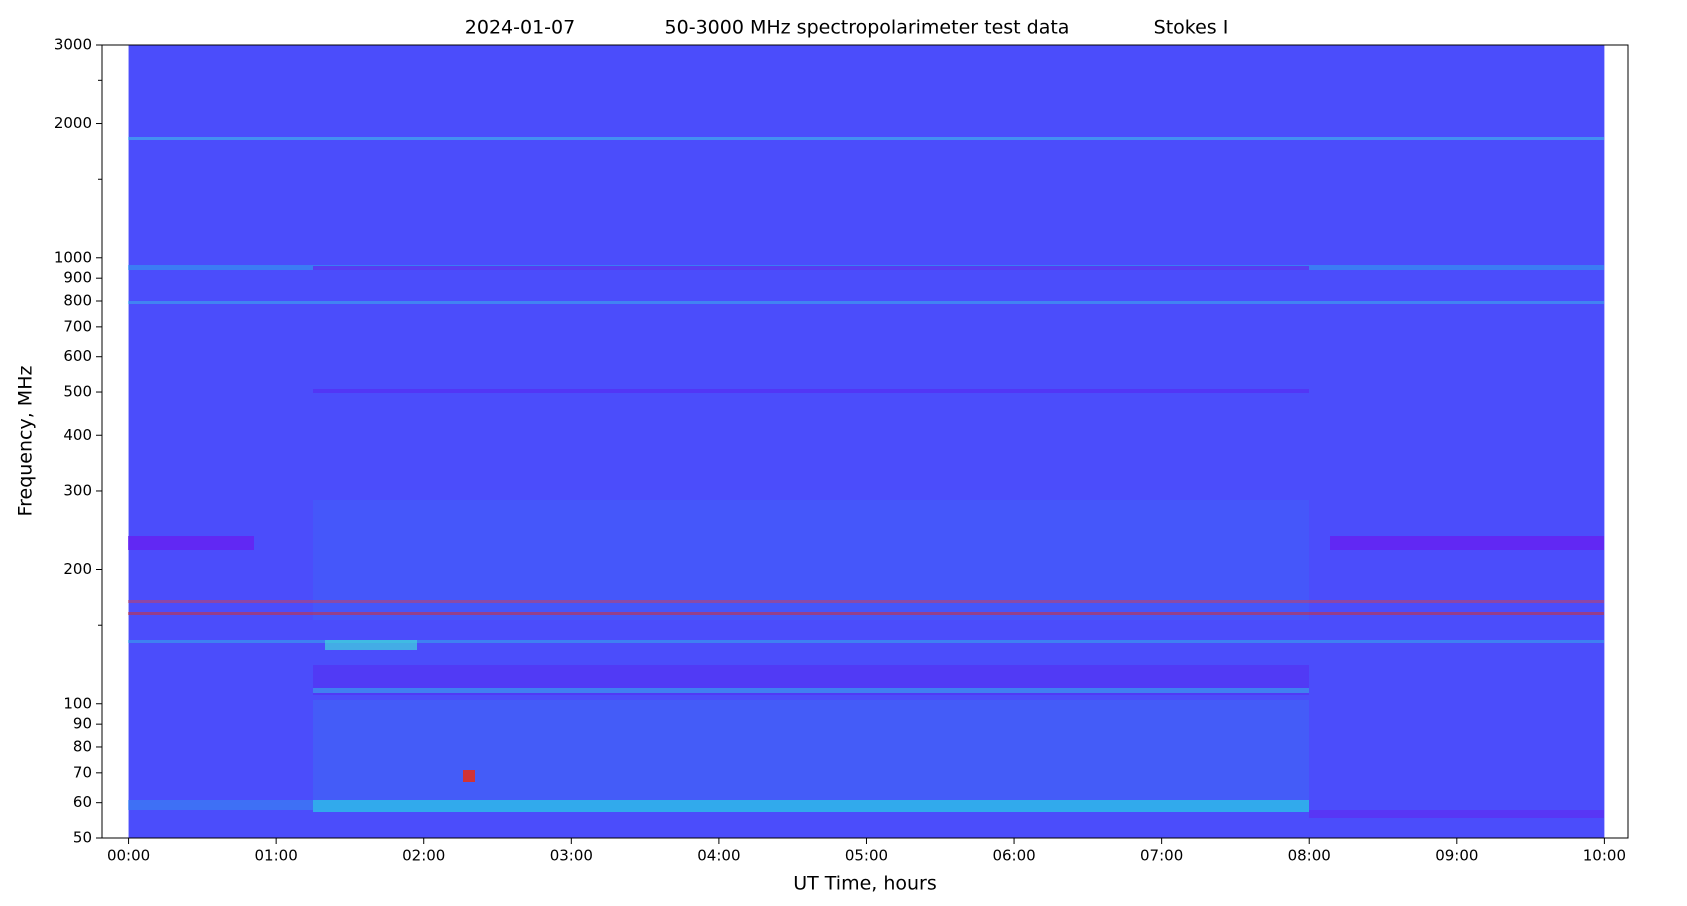 Image resolution: width=1687 pixels, height=906 pixels. I want to click on chart-title: Stokes I, so click(1191, 28).